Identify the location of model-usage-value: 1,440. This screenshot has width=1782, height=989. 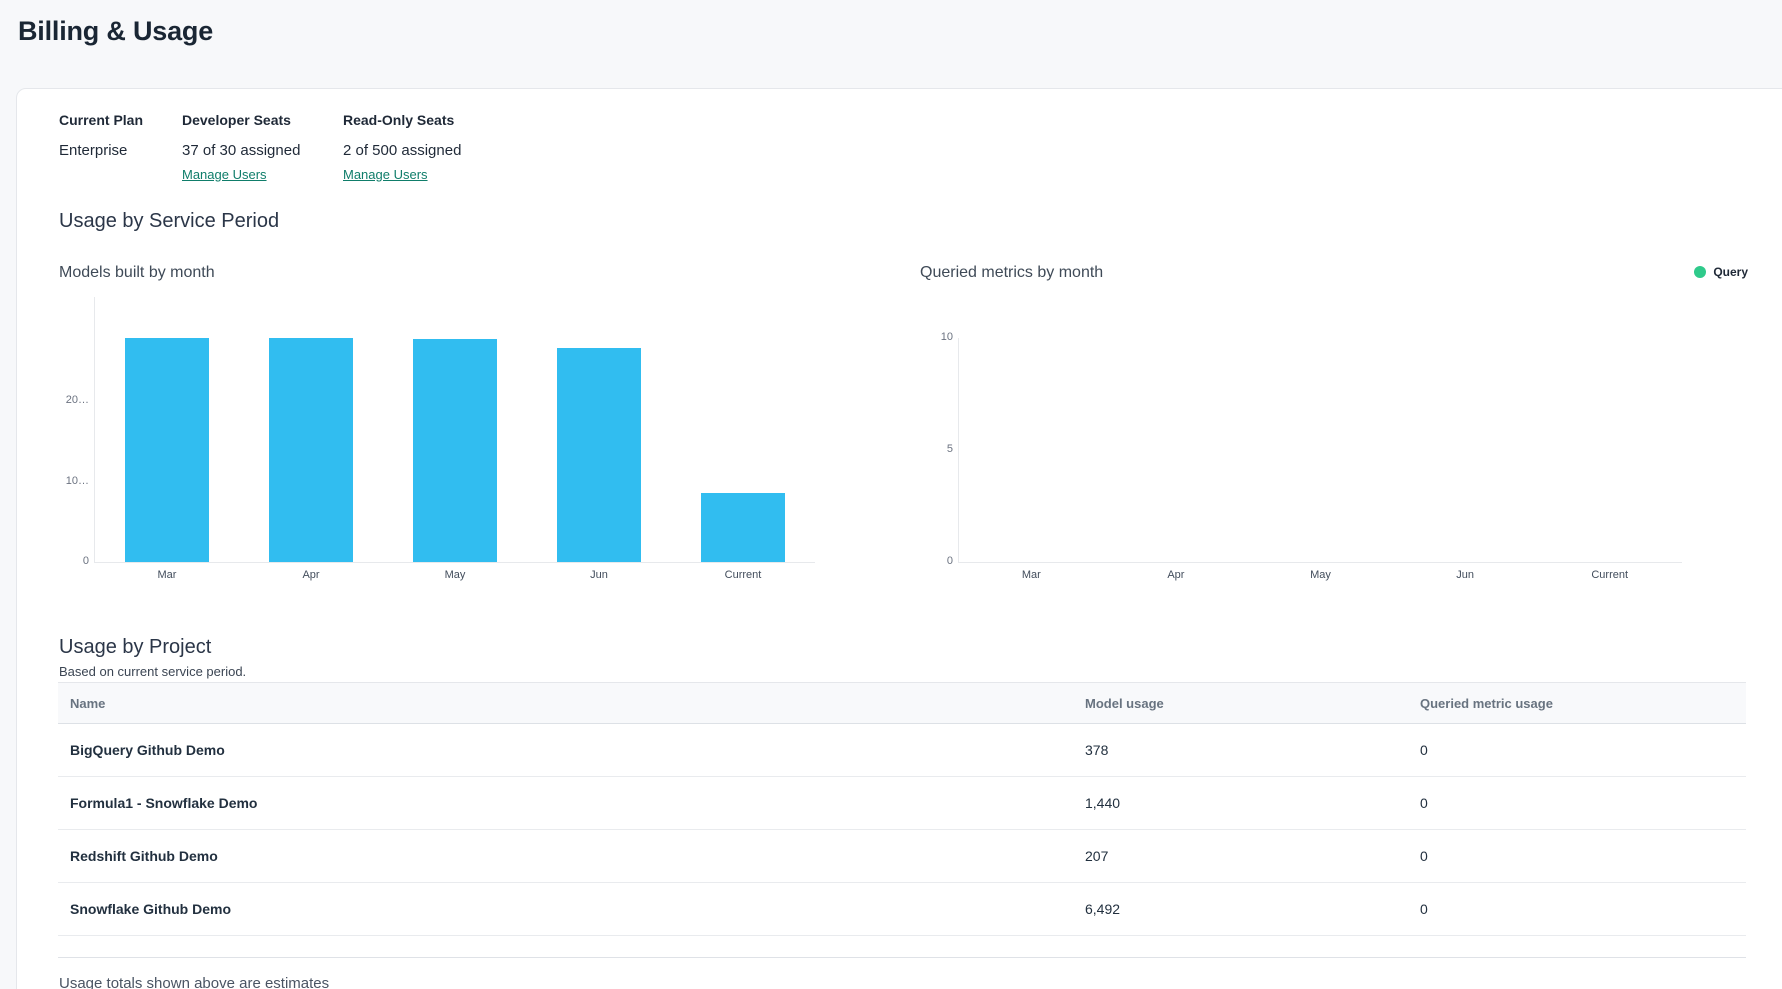
(1103, 803).